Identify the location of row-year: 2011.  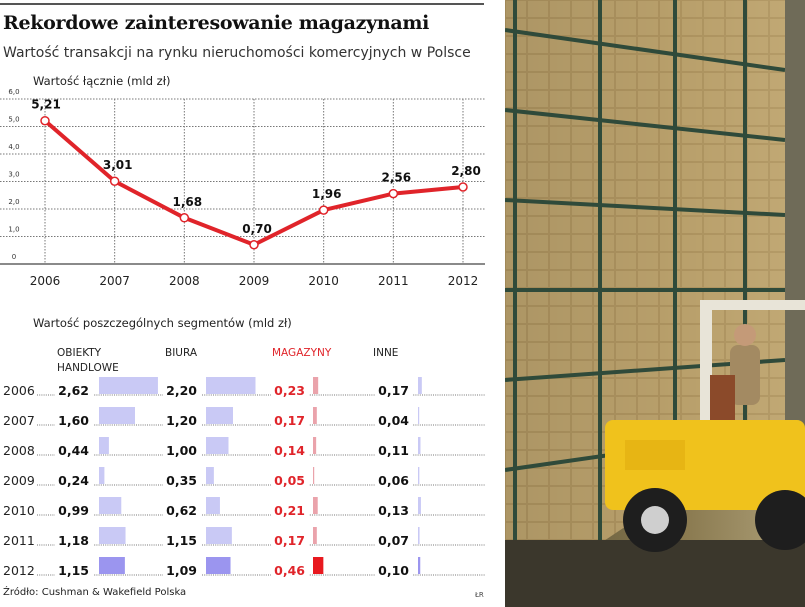
(19, 540).